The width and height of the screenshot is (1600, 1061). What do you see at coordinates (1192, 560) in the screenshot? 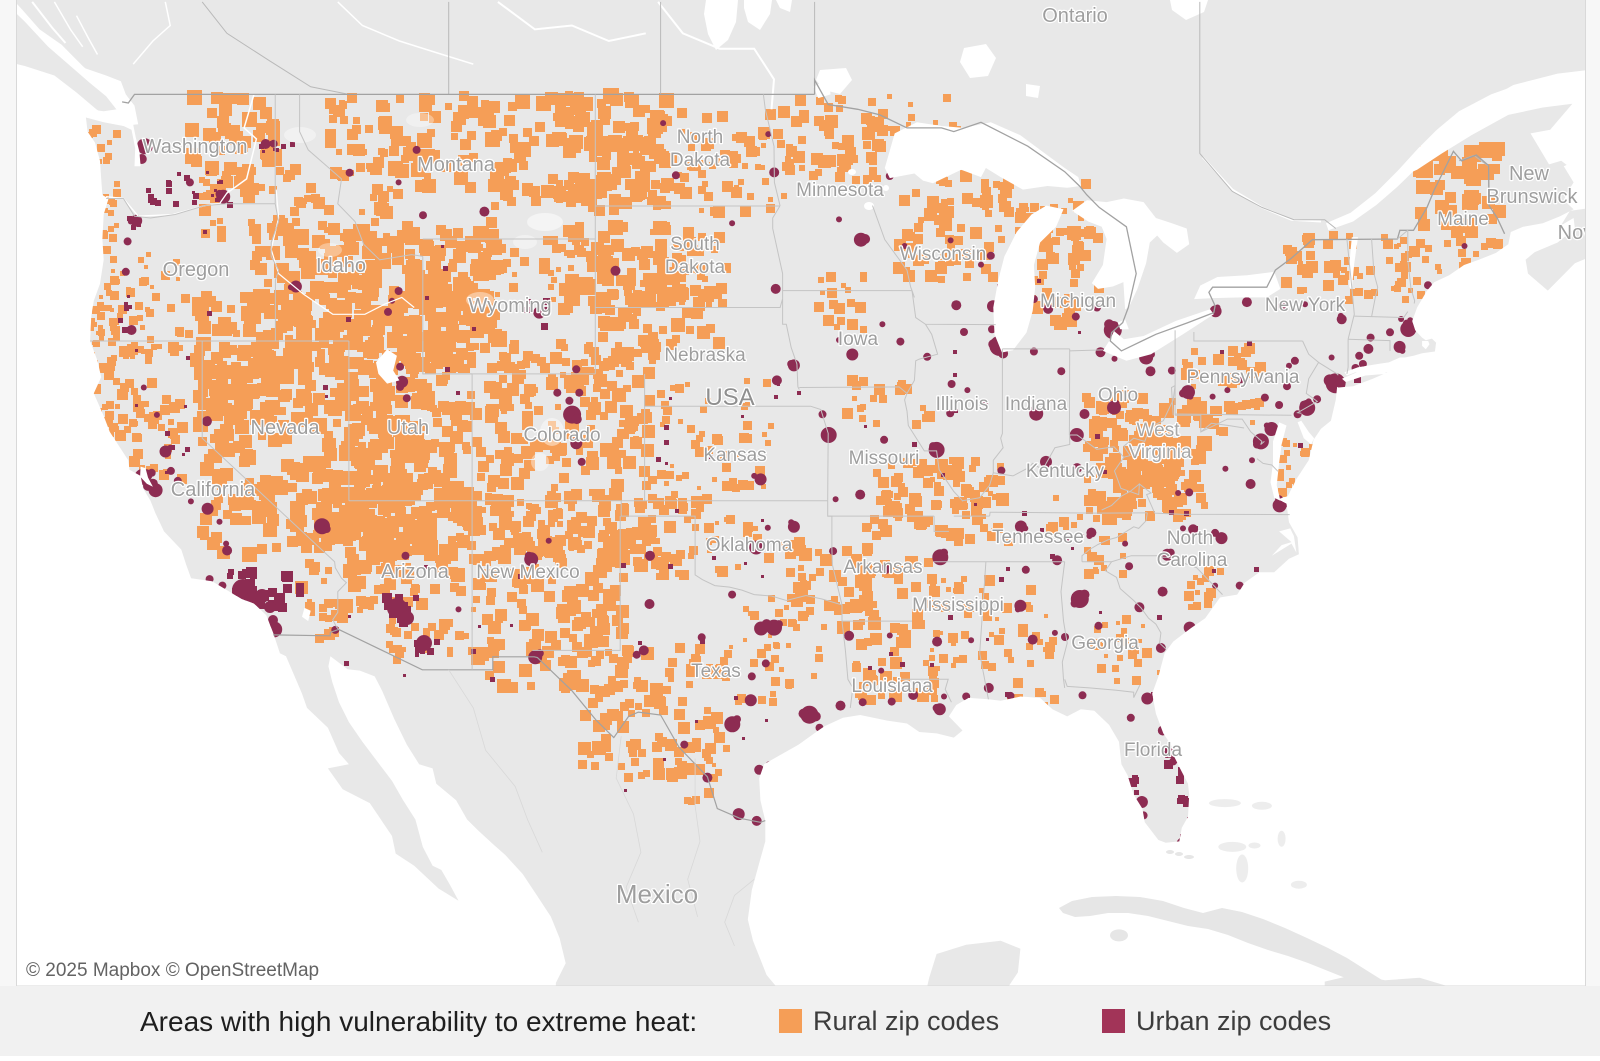
I see `svg-text: Carolina` at bounding box center [1192, 560].